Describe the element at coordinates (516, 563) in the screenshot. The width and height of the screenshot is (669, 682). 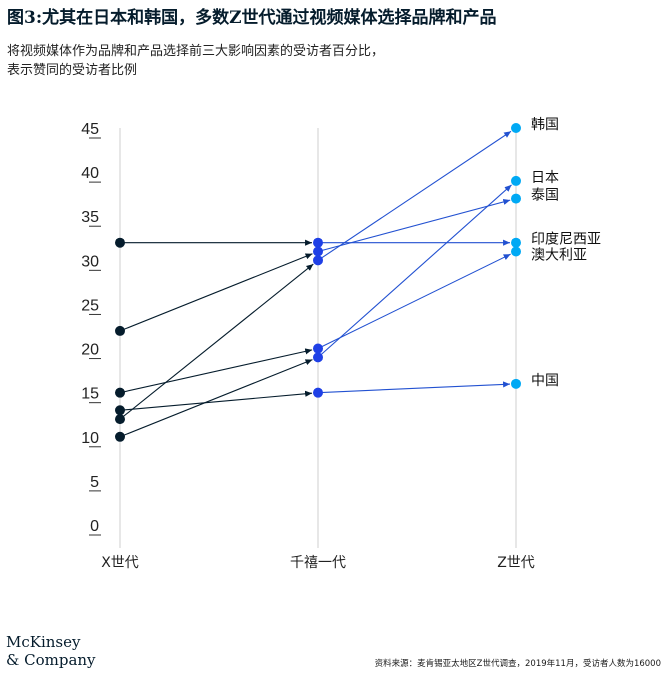
I see `x-tick-label-2: Z世代` at that location.